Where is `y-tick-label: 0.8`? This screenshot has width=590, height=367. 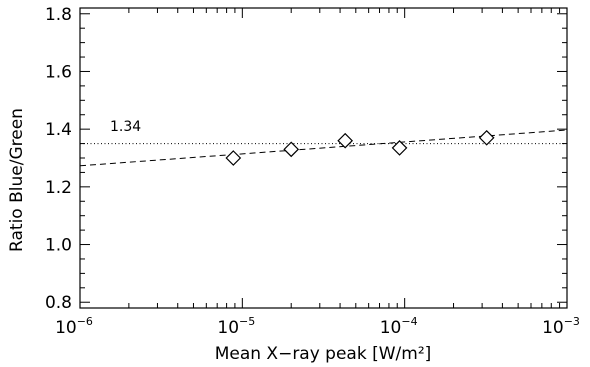
y-tick-label: 0.8 is located at coordinates (58, 303).